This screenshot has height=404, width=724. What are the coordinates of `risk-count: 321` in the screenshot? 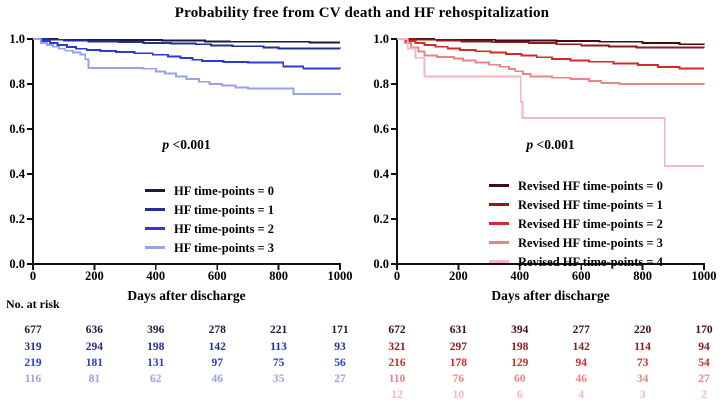 It's located at (397, 346).